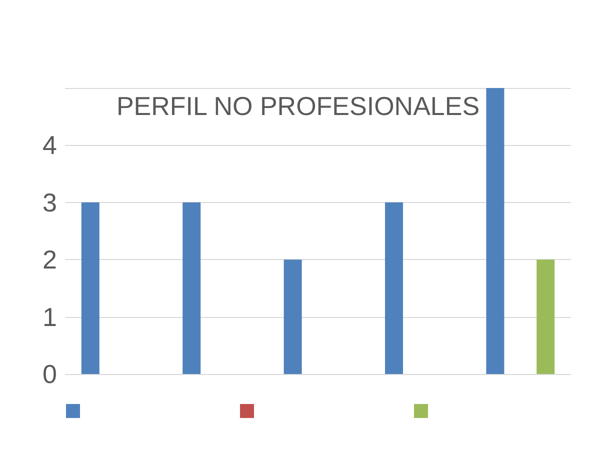  Describe the element at coordinates (49, 202) in the screenshot. I see `y-tick-label: 3` at that location.